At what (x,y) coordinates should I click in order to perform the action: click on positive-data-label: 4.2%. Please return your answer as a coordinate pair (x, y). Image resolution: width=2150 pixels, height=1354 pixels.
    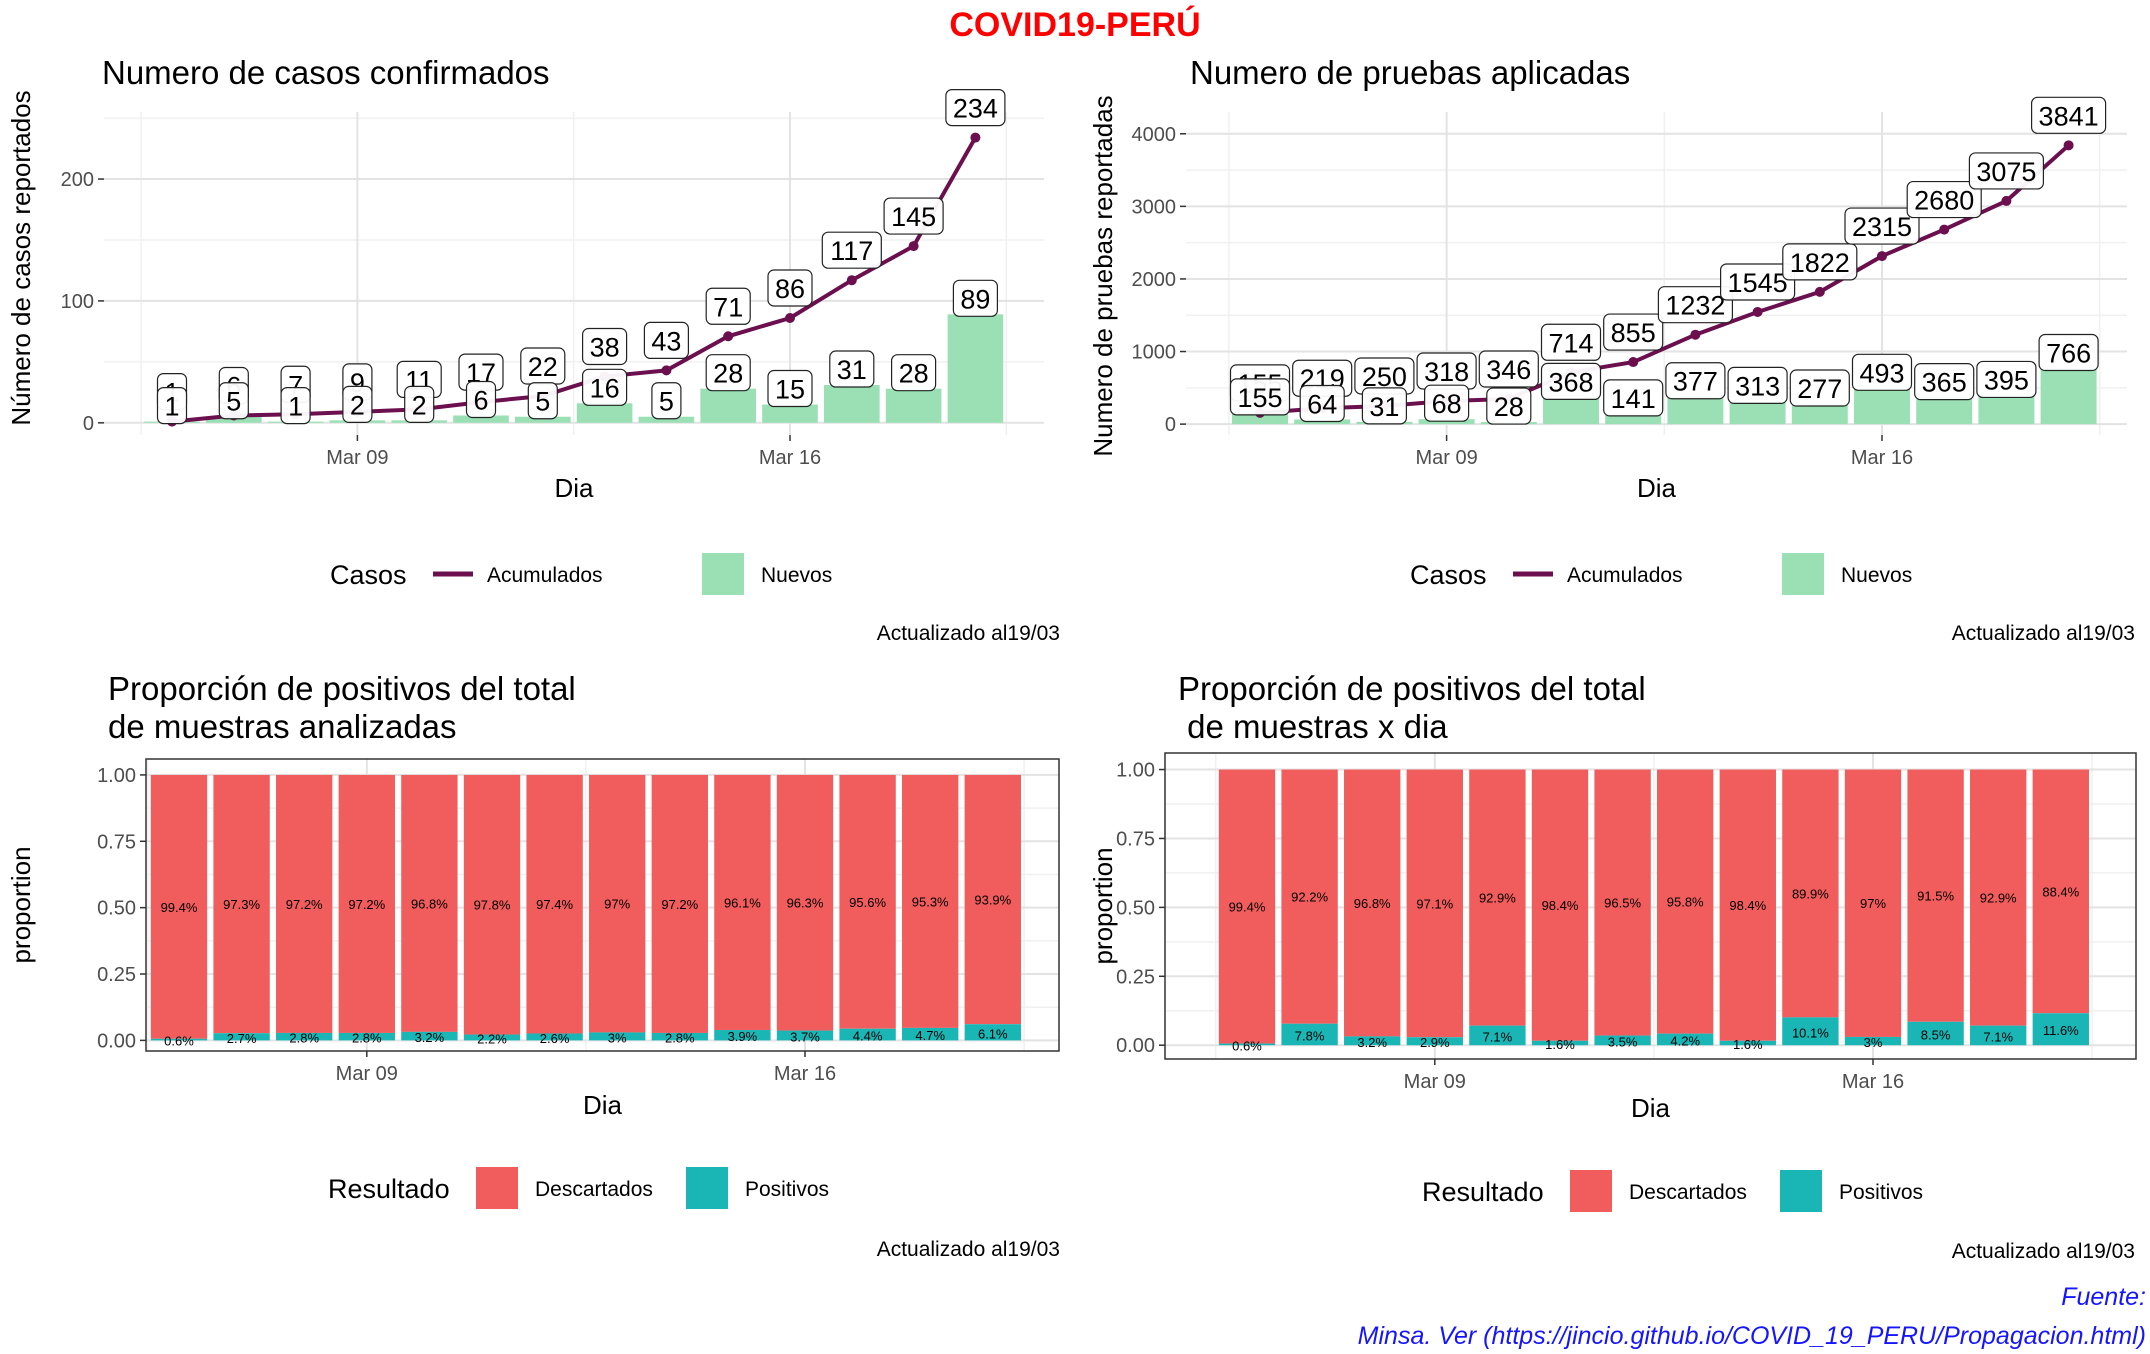
    Looking at the image, I should click on (1685, 1040).